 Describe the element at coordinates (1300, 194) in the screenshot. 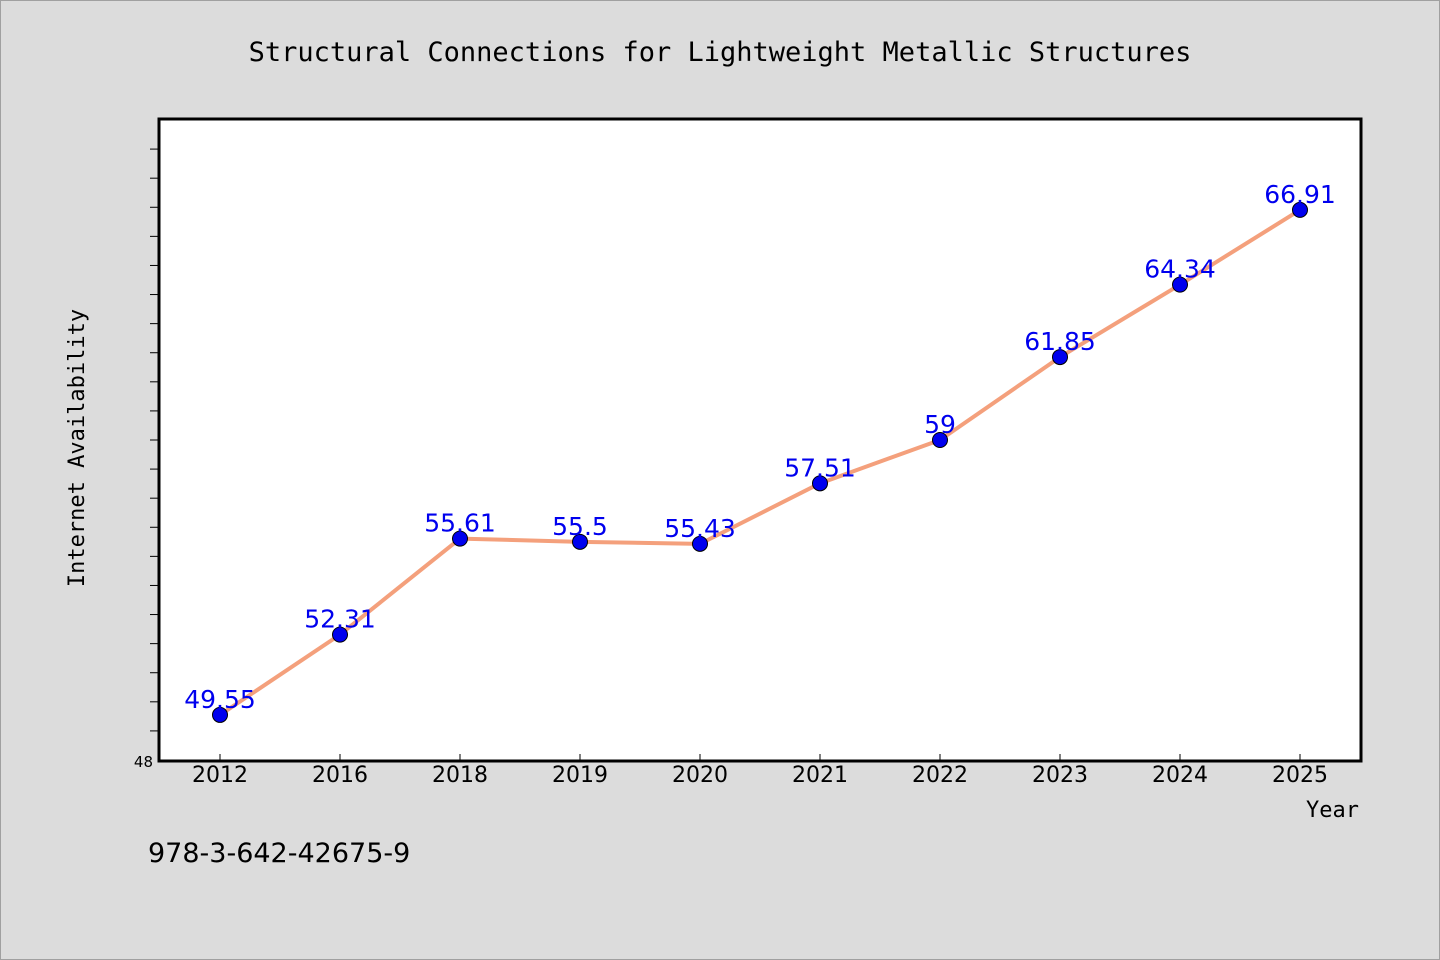

I see `data-label: 66.91` at that location.